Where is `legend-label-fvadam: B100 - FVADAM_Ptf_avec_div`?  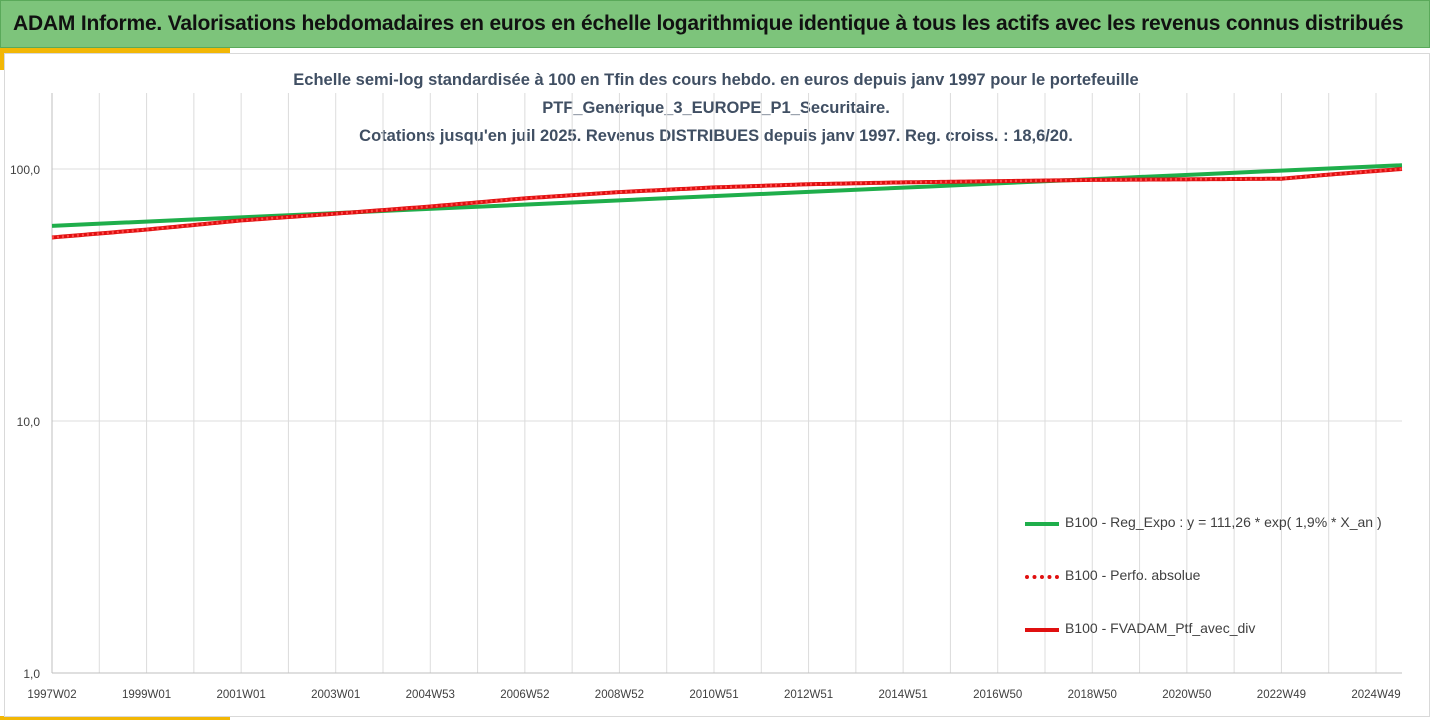 legend-label-fvadam: B100 - FVADAM_Ptf_avec_div is located at coordinates (1160, 628).